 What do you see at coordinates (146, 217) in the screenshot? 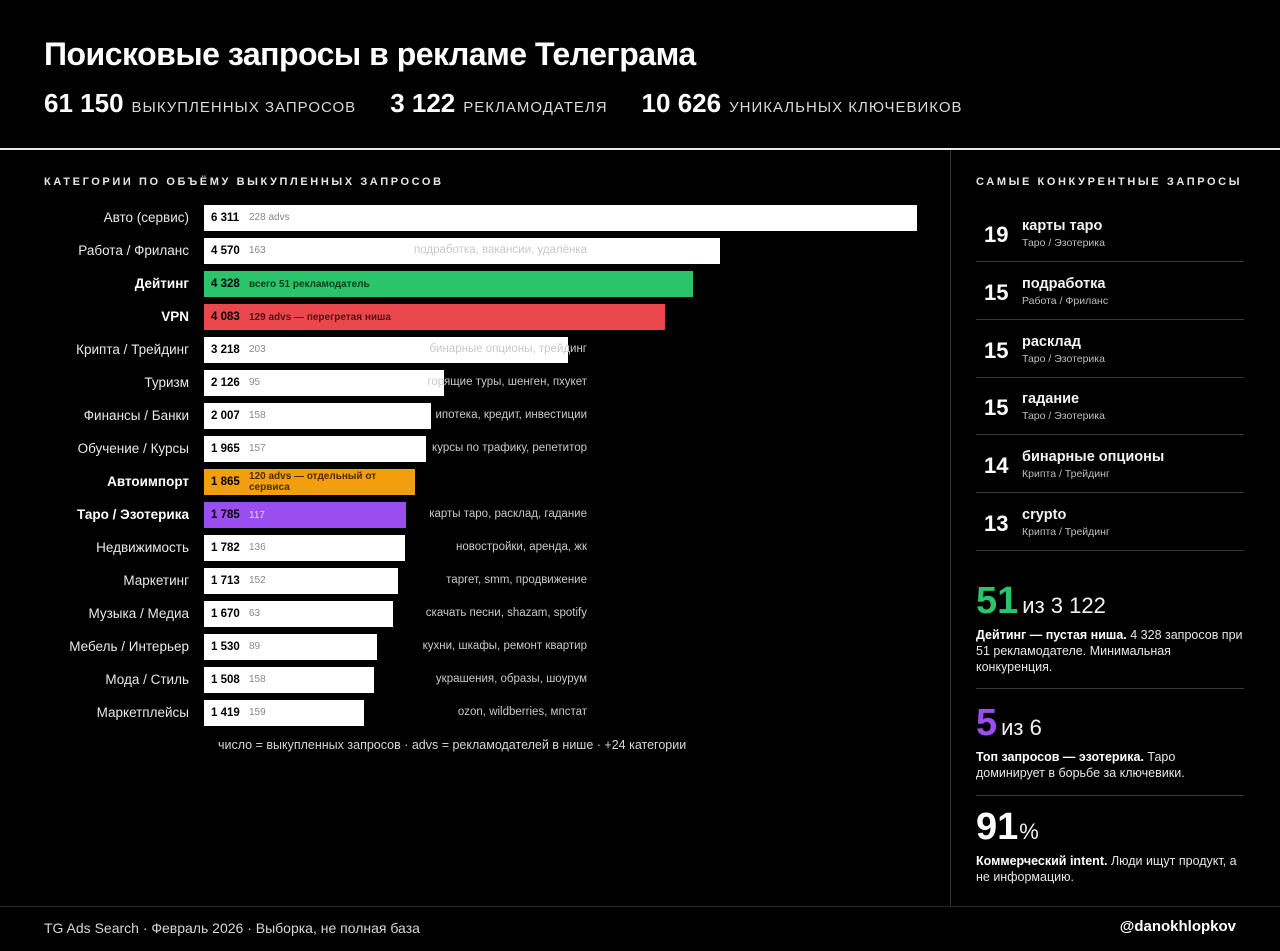
I see `category-label: Авто (сервис)` at bounding box center [146, 217].